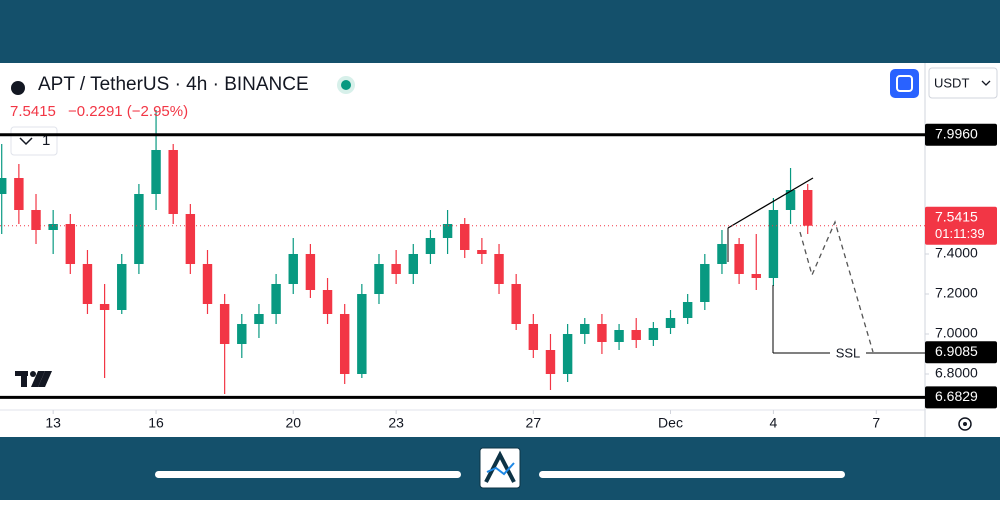 This screenshot has height=505, width=1000. I want to click on projection-path, so click(836, 286).